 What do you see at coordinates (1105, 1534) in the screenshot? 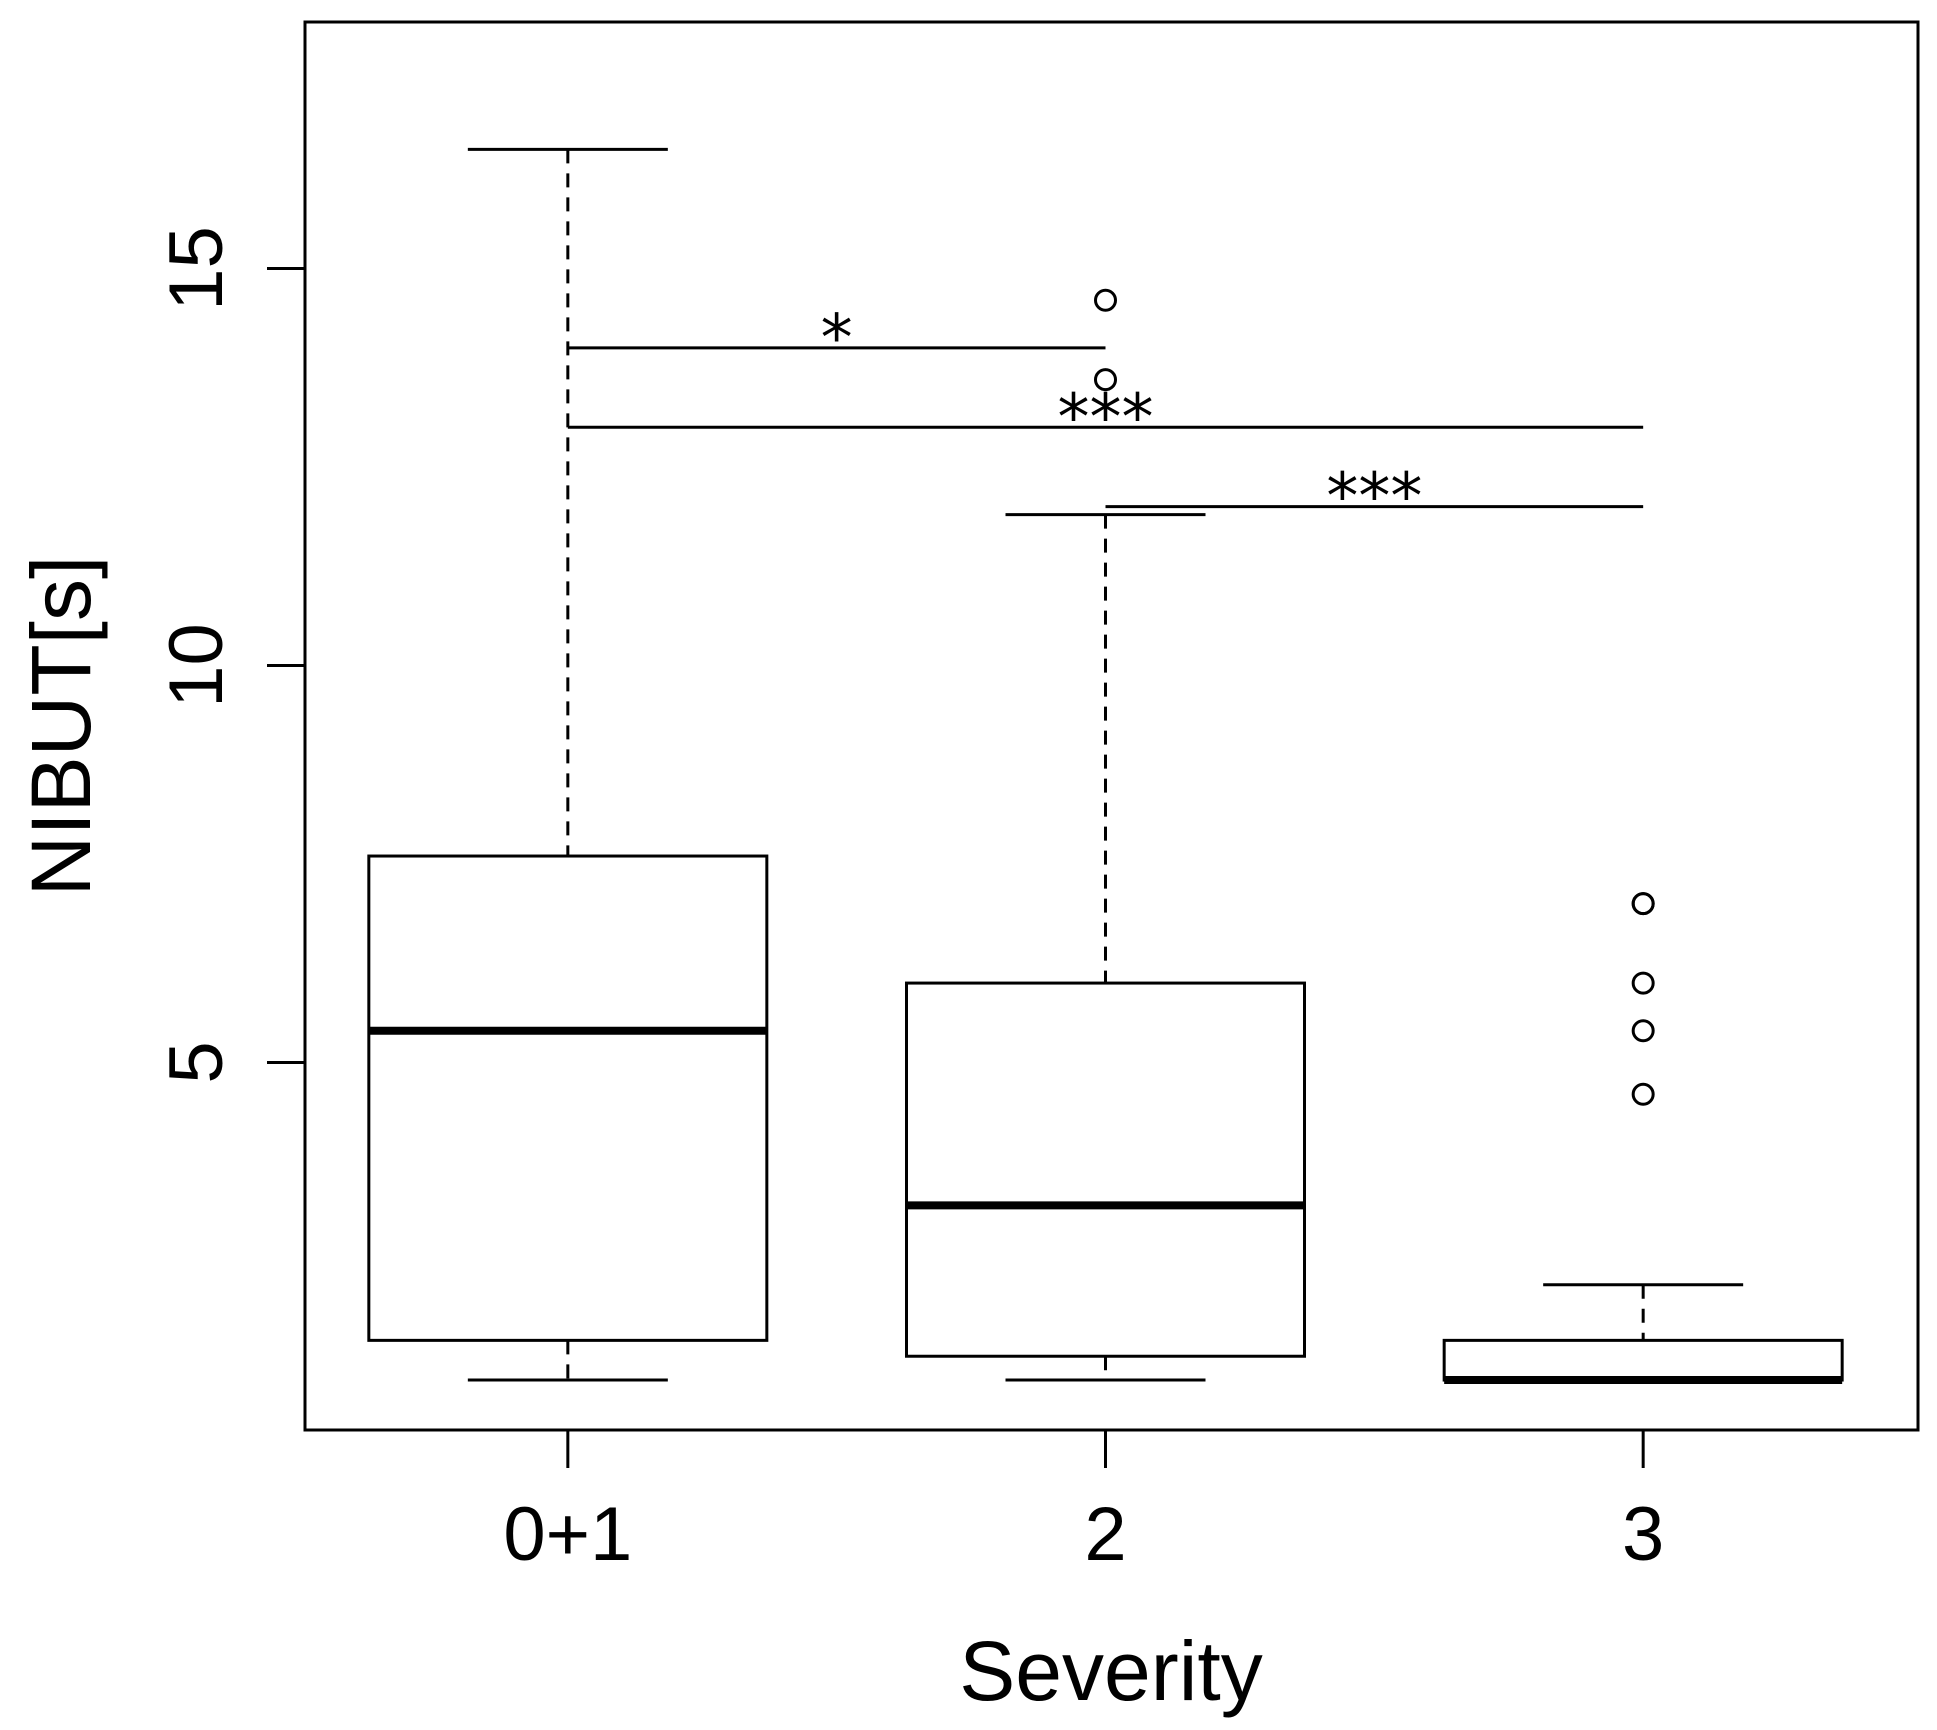
I see `x-tick-label-severity-2: 2` at bounding box center [1105, 1534].